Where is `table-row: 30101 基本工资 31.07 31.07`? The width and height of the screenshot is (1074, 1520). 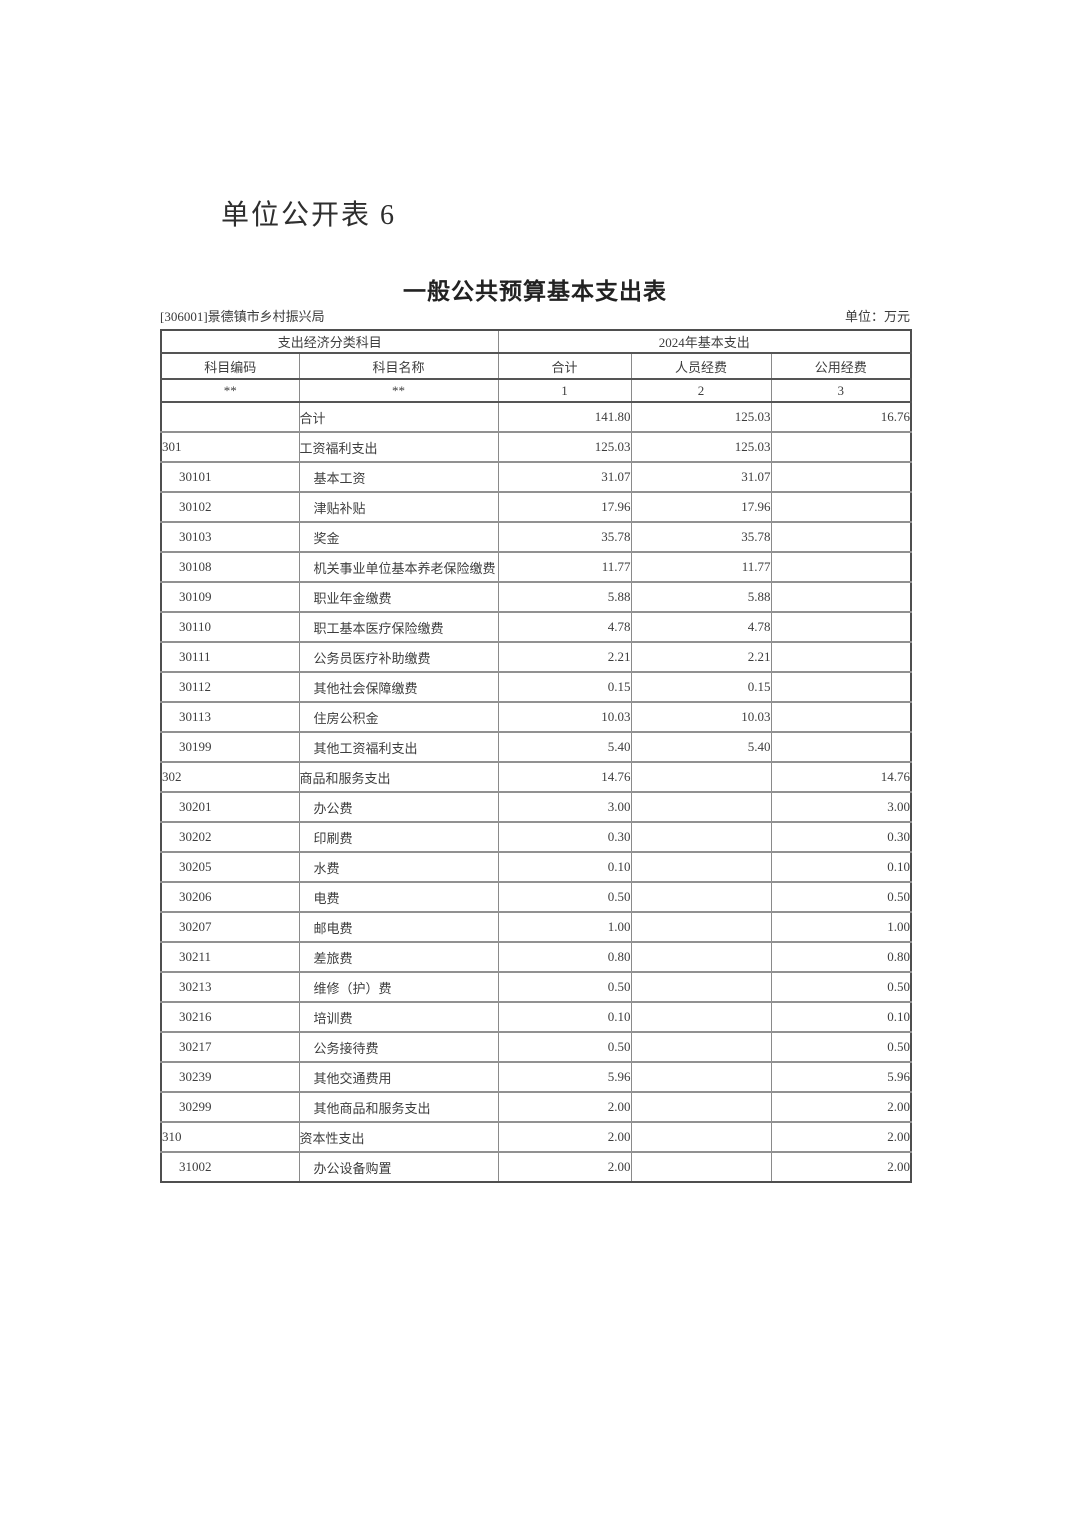 table-row: 30101 基本工资 31.07 31.07 is located at coordinates (536, 477).